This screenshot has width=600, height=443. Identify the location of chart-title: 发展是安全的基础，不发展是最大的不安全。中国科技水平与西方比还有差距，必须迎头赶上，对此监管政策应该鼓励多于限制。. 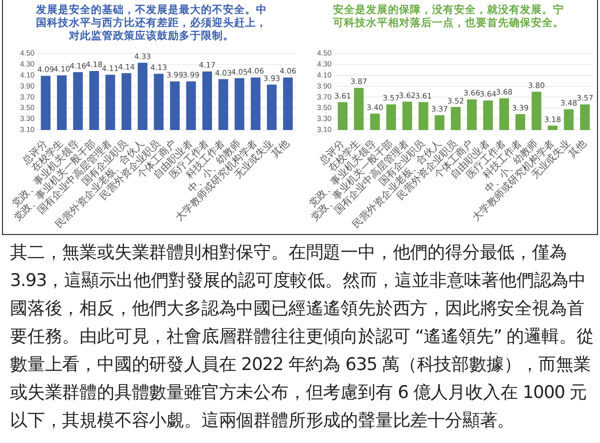
(151, 23).